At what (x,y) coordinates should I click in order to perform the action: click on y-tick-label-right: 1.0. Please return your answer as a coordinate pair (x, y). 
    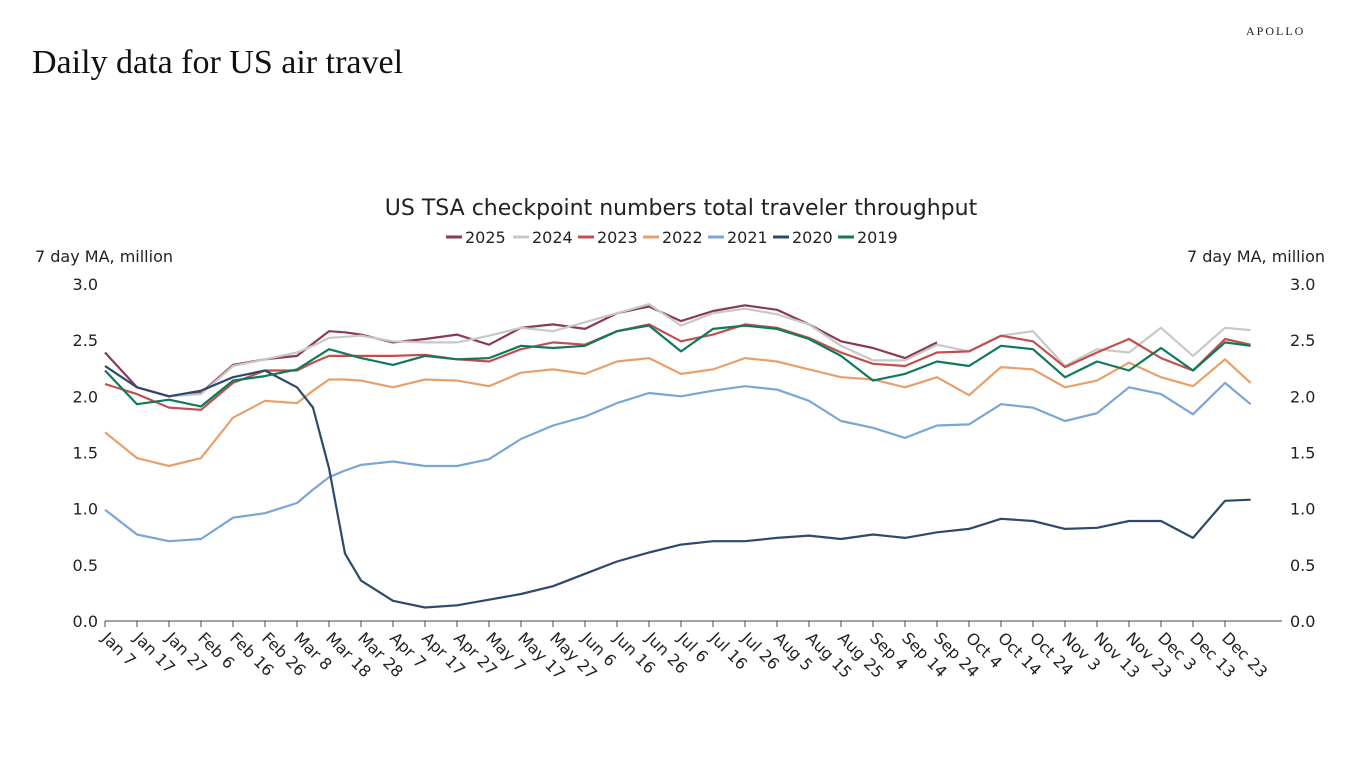
    Looking at the image, I should click on (1302, 509).